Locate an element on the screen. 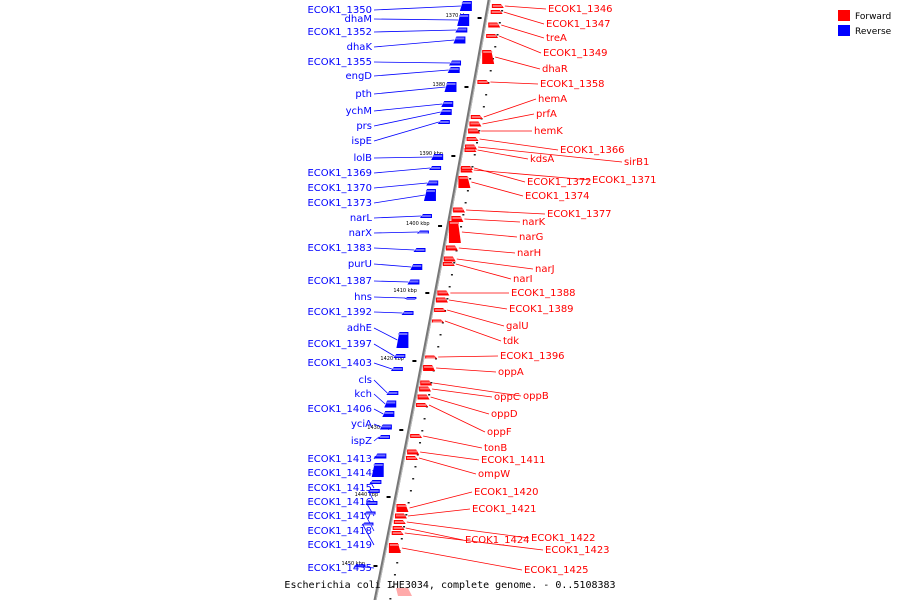 The image size is (900, 600). reverse-gene-label: prs is located at coordinates (364, 126).